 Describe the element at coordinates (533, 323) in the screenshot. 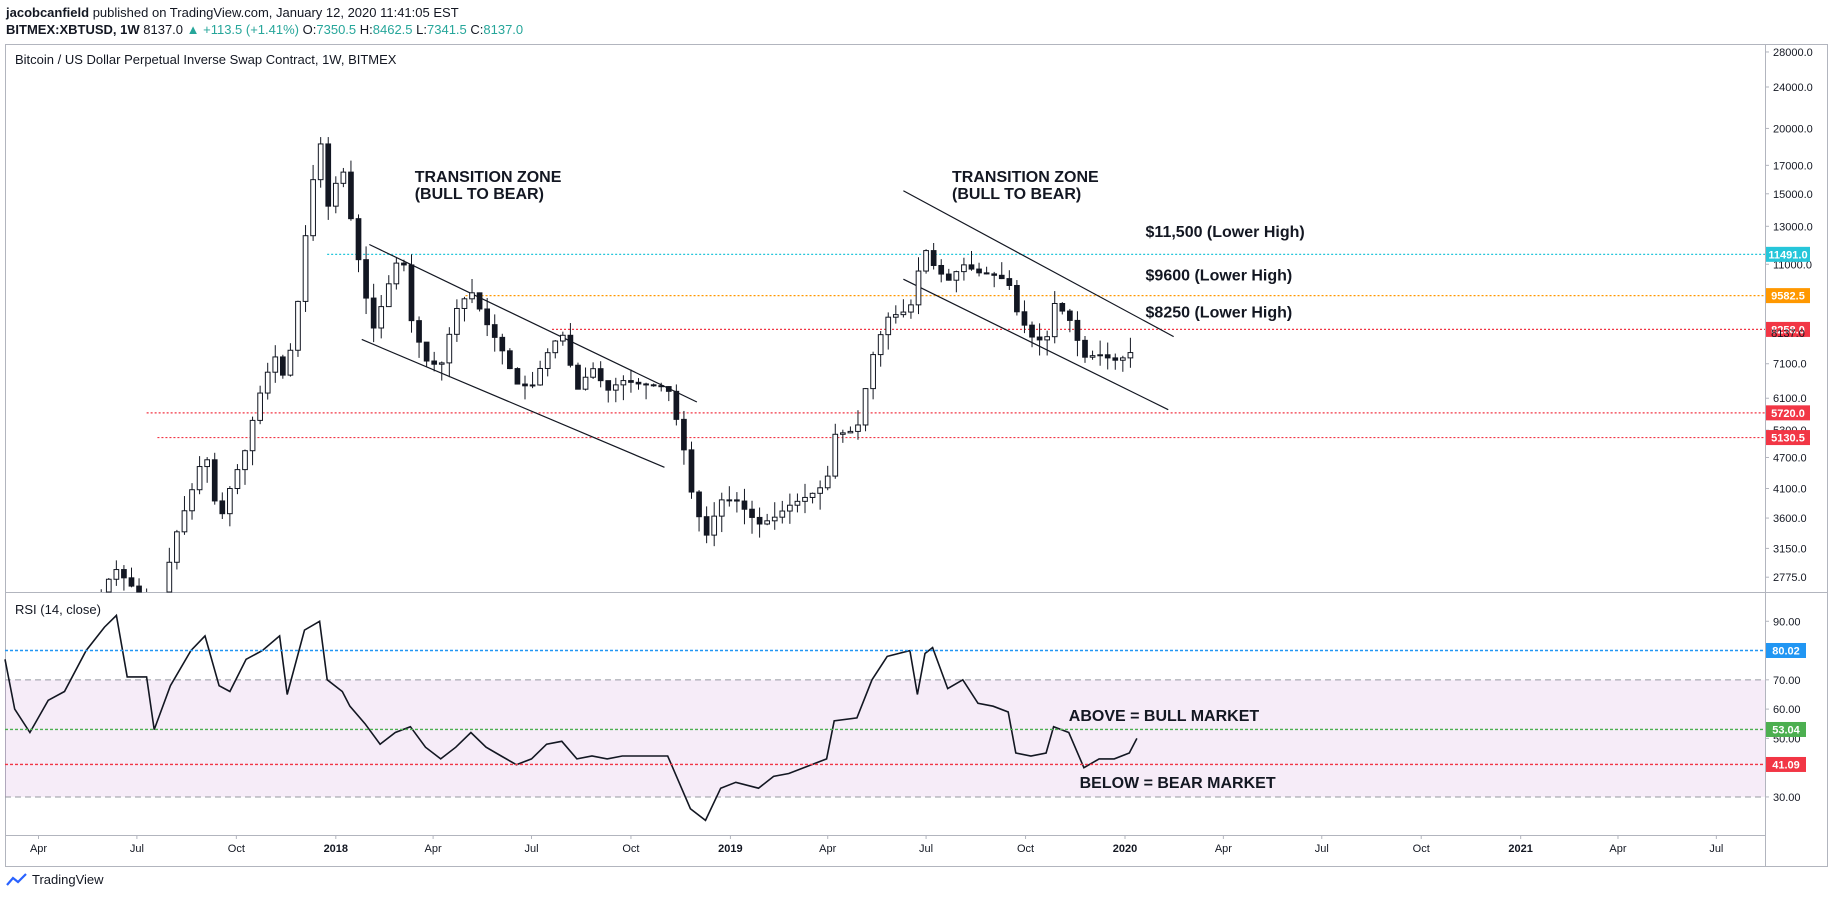

I see `trend-channel-line` at that location.